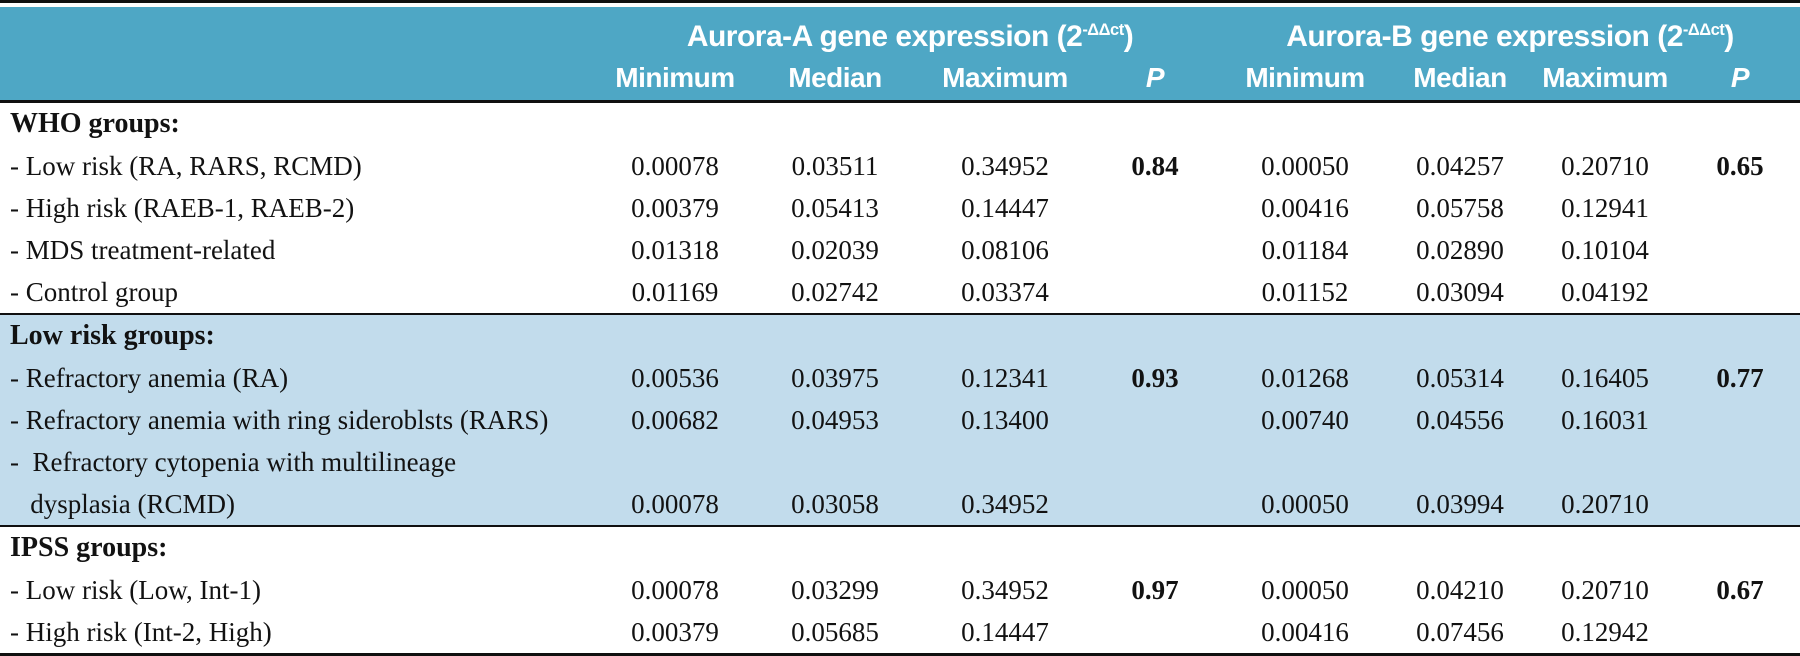  What do you see at coordinates (1460, 633) in the screenshot?
I see `value-cell: 0.07456` at bounding box center [1460, 633].